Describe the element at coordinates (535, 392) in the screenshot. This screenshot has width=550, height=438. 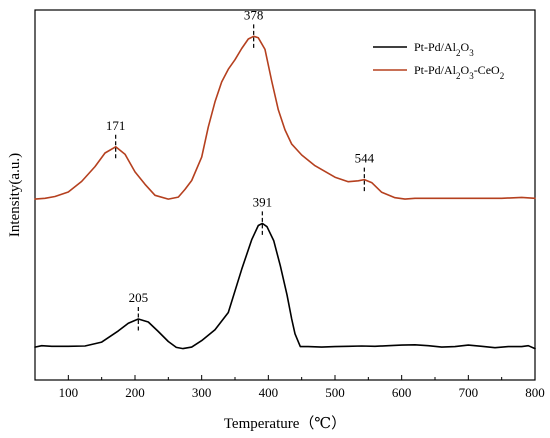
I see `x-tick-label: 800` at that location.